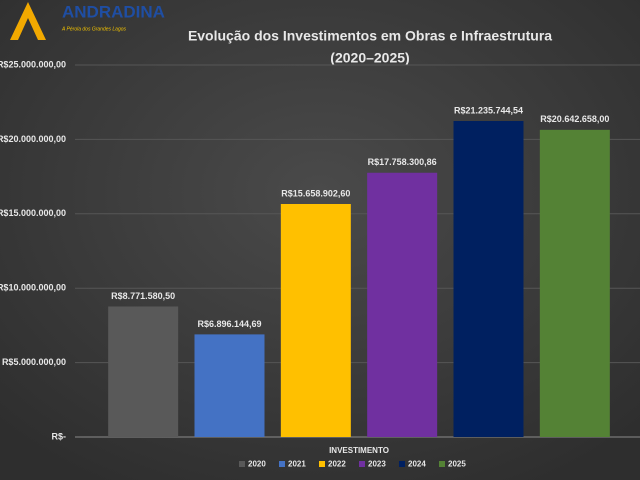 This screenshot has width=640, height=480. What do you see at coordinates (257, 464) in the screenshot?
I see `legend-label: 2020` at bounding box center [257, 464].